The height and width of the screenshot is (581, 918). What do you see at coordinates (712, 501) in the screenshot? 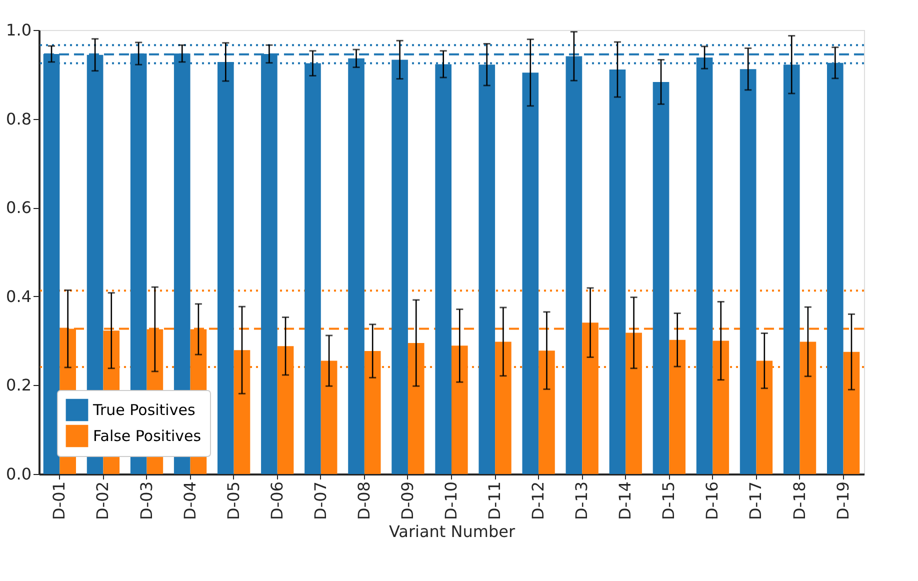
I see `x-tick-label: D-16` at bounding box center [712, 501].